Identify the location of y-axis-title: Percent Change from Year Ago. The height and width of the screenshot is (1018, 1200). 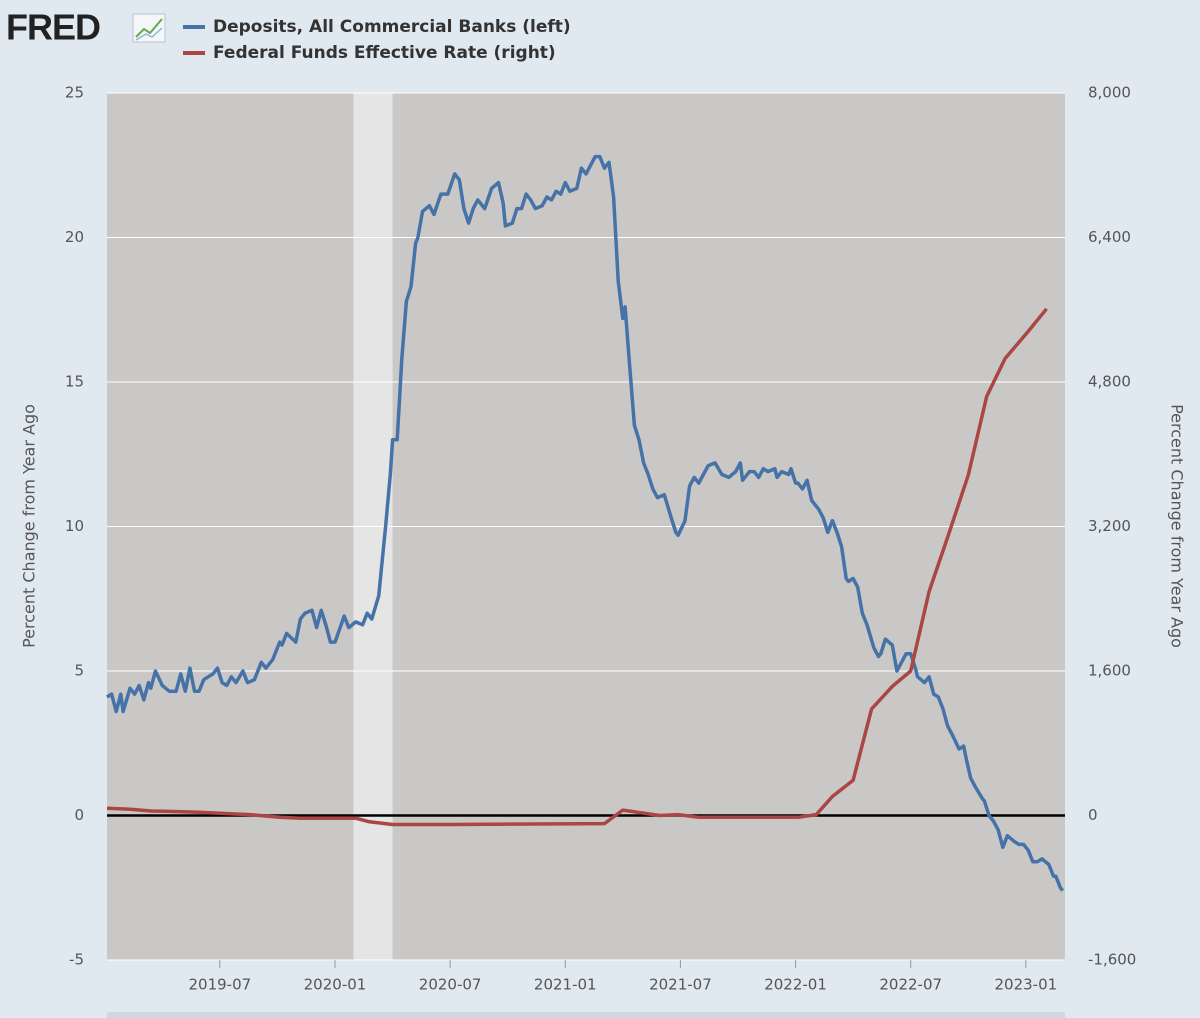
(29, 526).